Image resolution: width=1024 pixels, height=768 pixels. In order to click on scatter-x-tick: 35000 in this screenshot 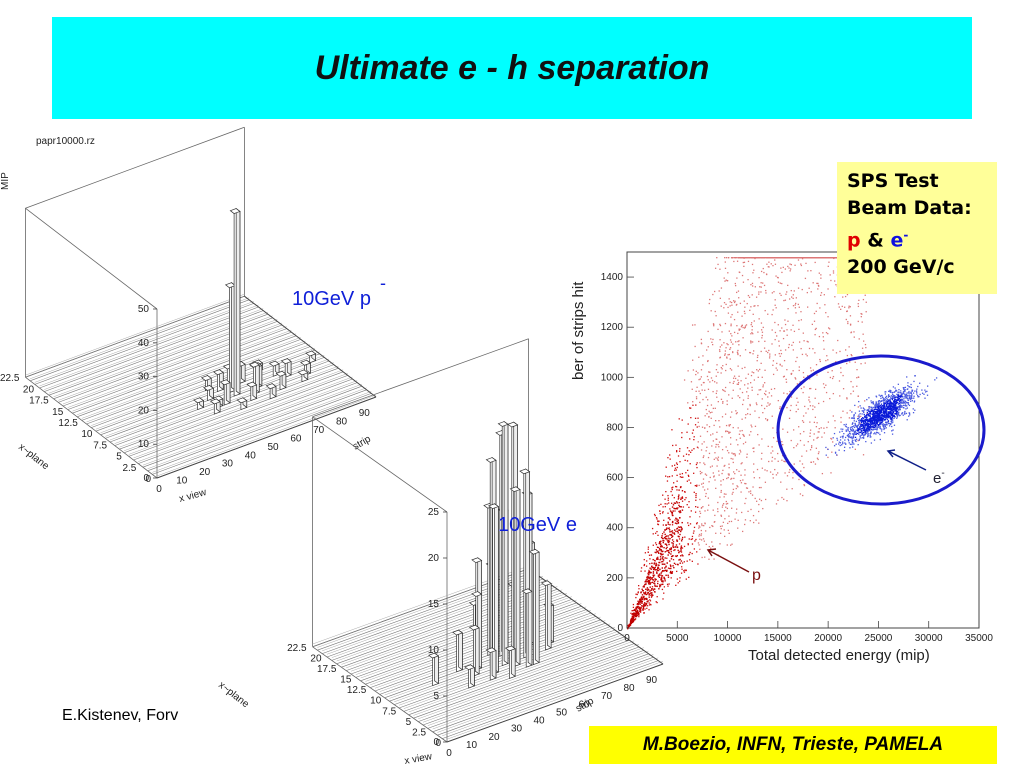, I will do `click(979, 638)`.